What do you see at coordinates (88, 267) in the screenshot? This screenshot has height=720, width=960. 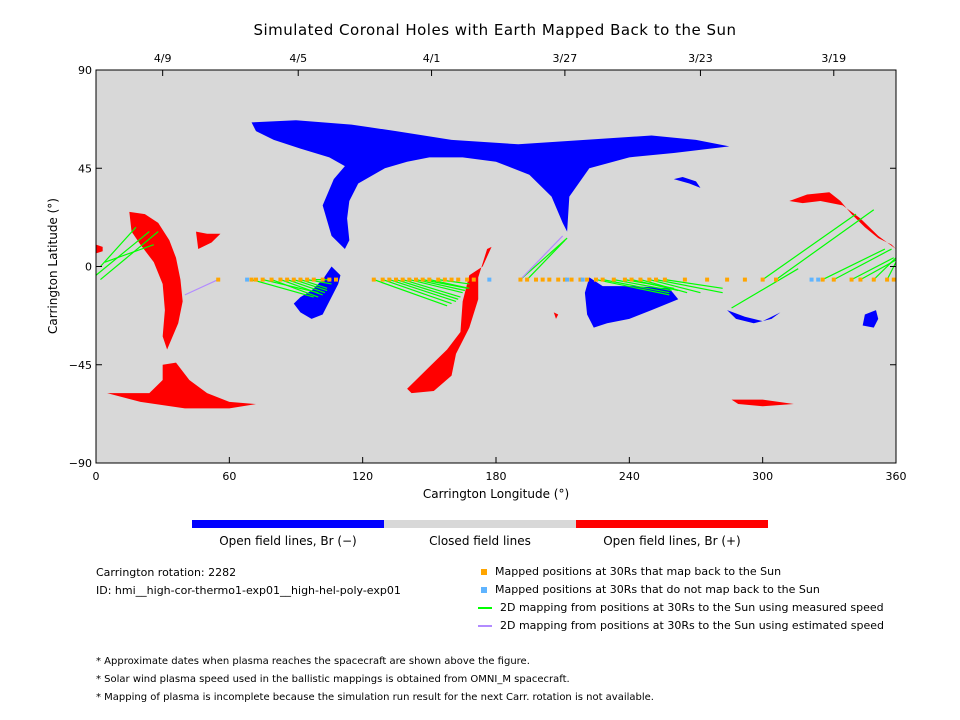 I see `y-tick-label: 0` at bounding box center [88, 267].